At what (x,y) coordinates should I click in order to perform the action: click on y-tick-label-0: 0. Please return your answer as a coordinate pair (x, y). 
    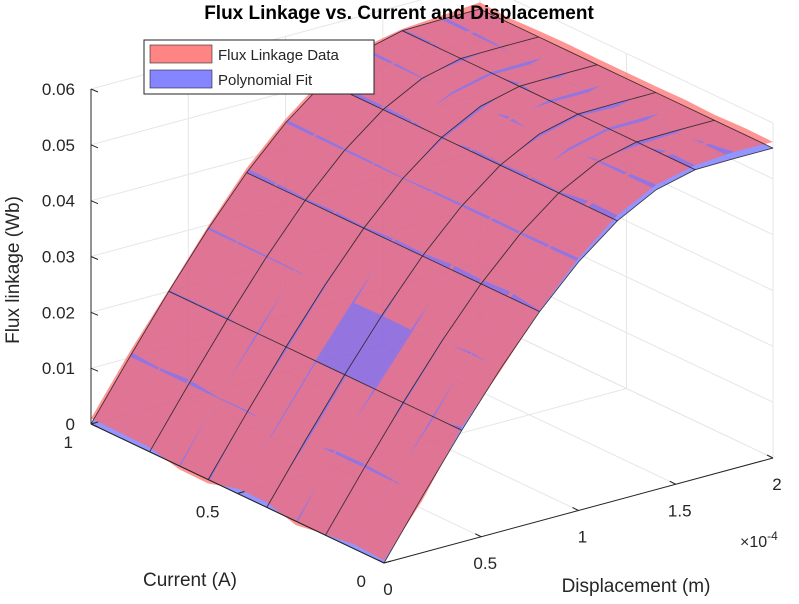
    Looking at the image, I should click on (361, 581).